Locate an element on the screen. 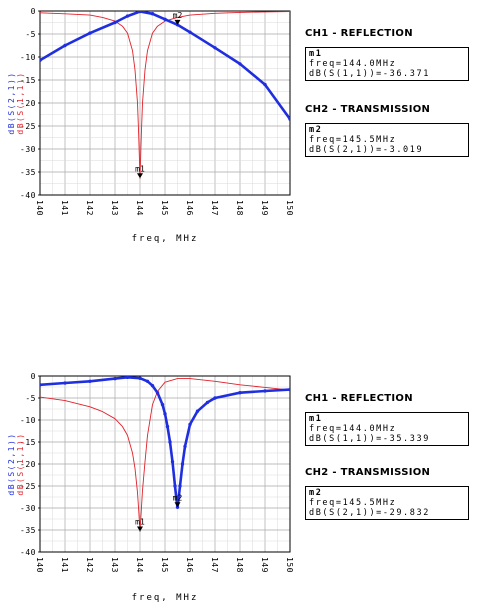  marker-freq: freq=144.0MHz is located at coordinates (353, 64).